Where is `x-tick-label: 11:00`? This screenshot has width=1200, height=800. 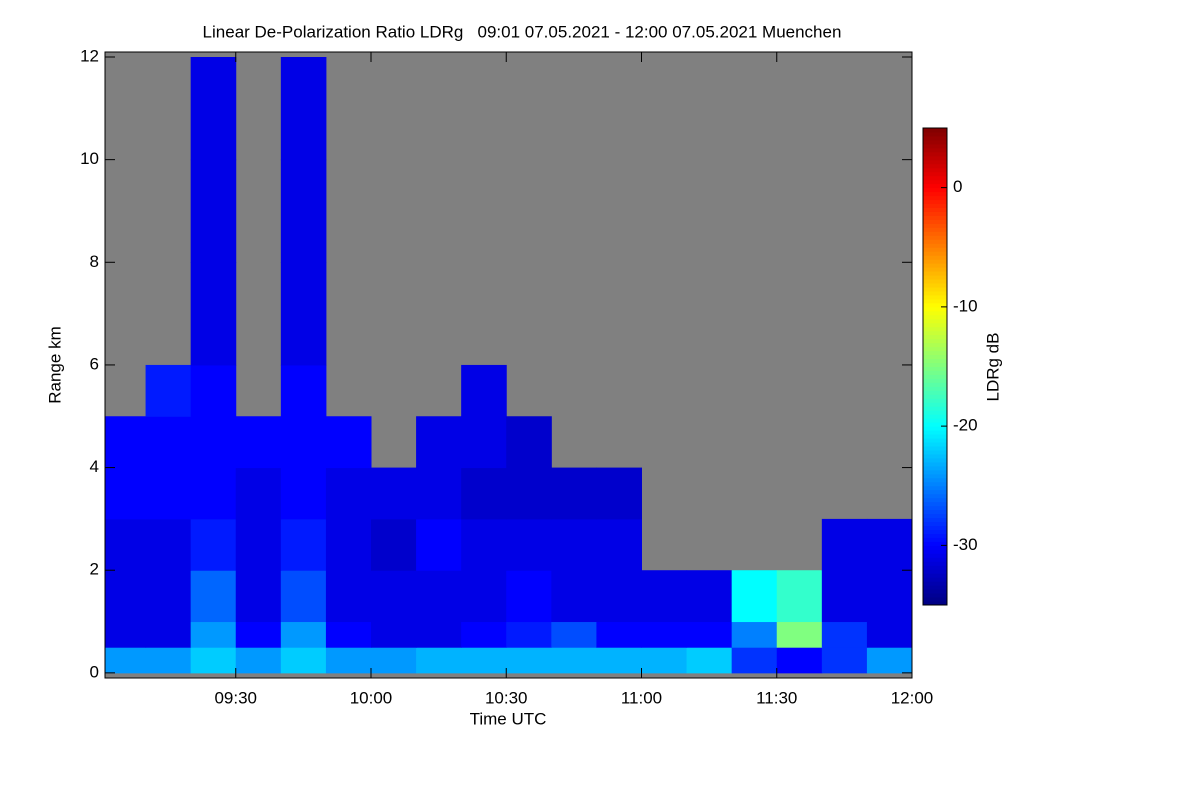
x-tick-label: 11:00 is located at coordinates (641, 697).